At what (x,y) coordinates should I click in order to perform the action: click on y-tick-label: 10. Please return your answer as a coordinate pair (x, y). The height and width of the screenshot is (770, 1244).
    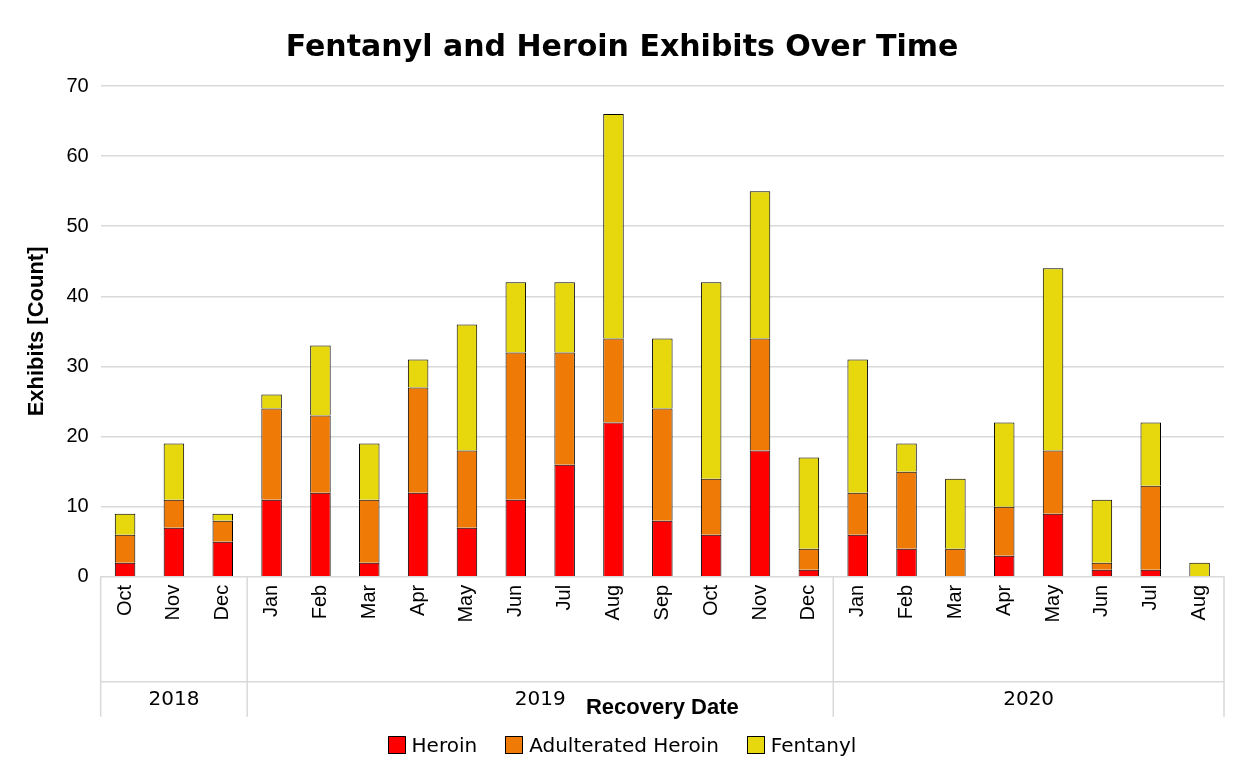
    Looking at the image, I should click on (77, 505).